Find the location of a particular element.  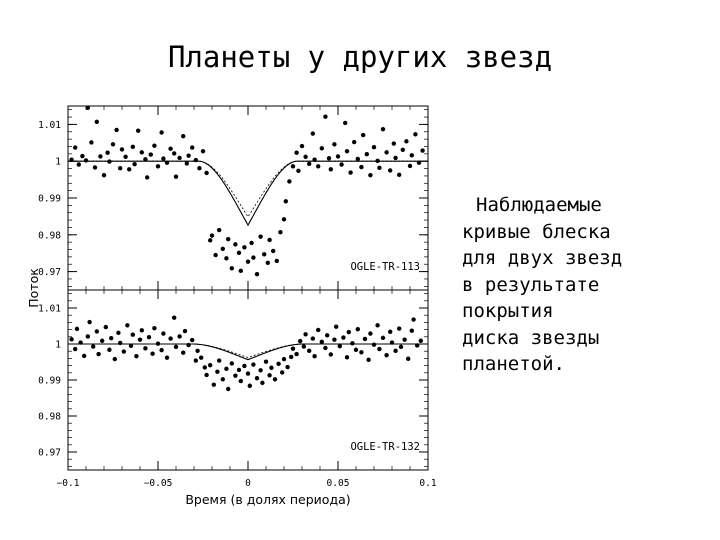

x-tick-label: −0.05 is located at coordinates (158, 483).